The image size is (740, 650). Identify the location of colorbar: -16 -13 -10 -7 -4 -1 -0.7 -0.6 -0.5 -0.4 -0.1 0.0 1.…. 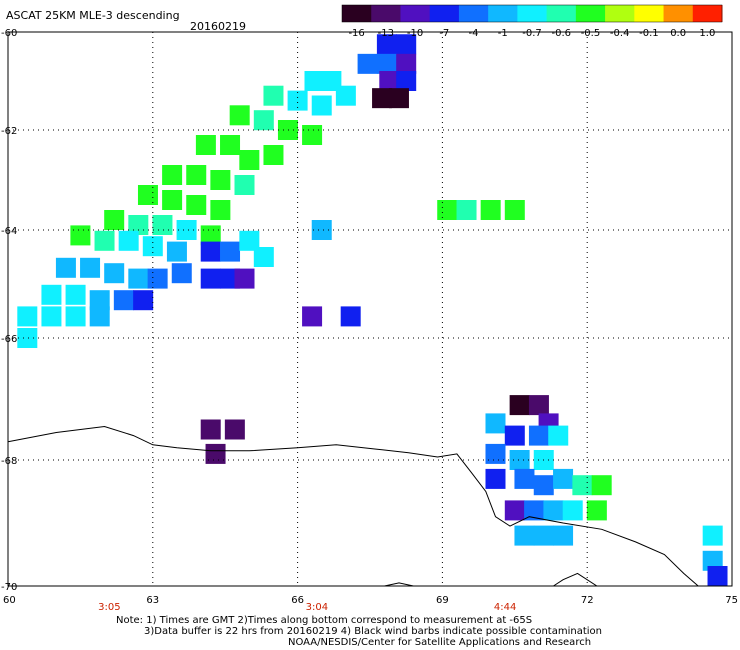
(532, 21).